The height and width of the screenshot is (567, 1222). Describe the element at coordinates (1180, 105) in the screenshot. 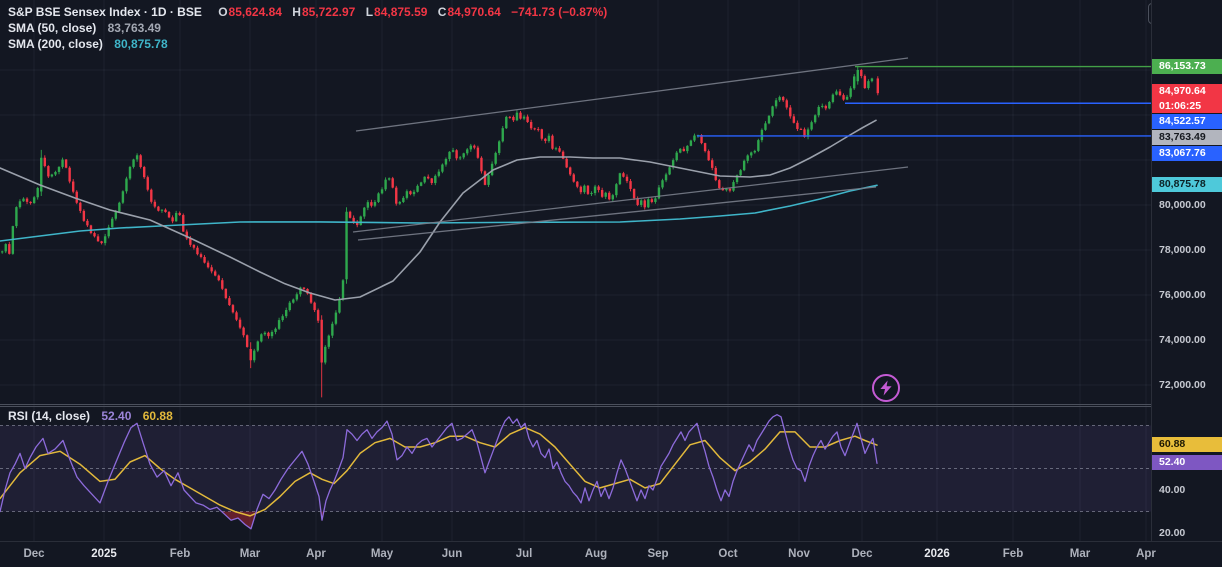

I see `countdown-timer: 01:06:25` at that location.